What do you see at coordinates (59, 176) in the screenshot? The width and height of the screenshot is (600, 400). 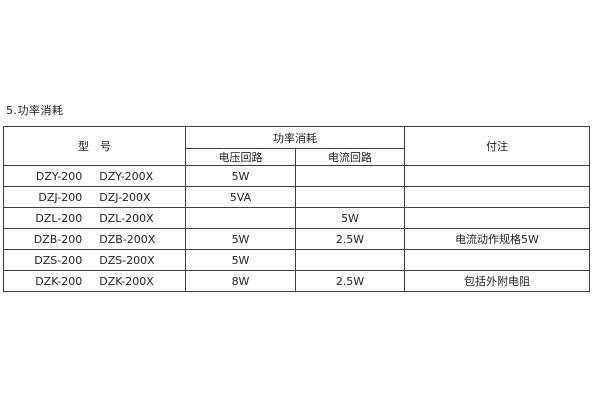 I see `model-name: DZY-200` at bounding box center [59, 176].